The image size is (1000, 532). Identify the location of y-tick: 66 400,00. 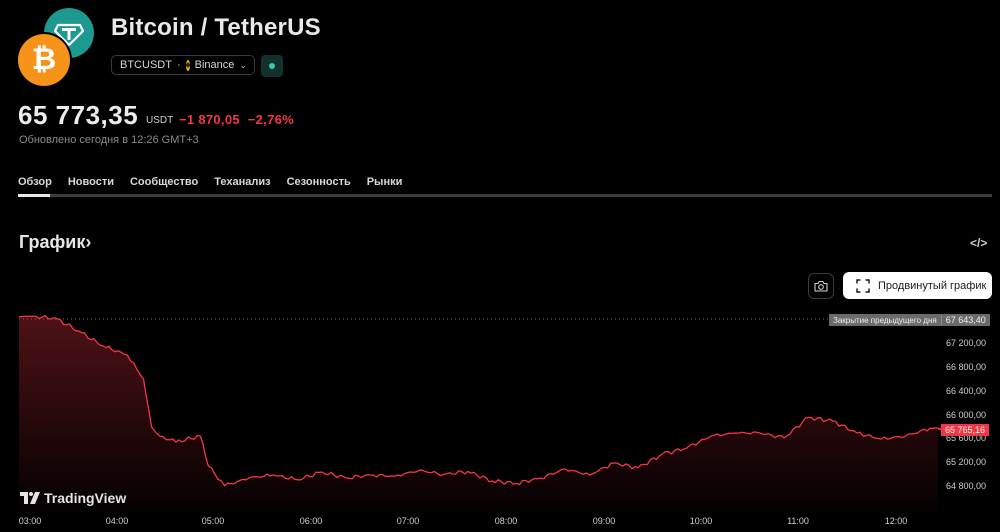
(966, 391).